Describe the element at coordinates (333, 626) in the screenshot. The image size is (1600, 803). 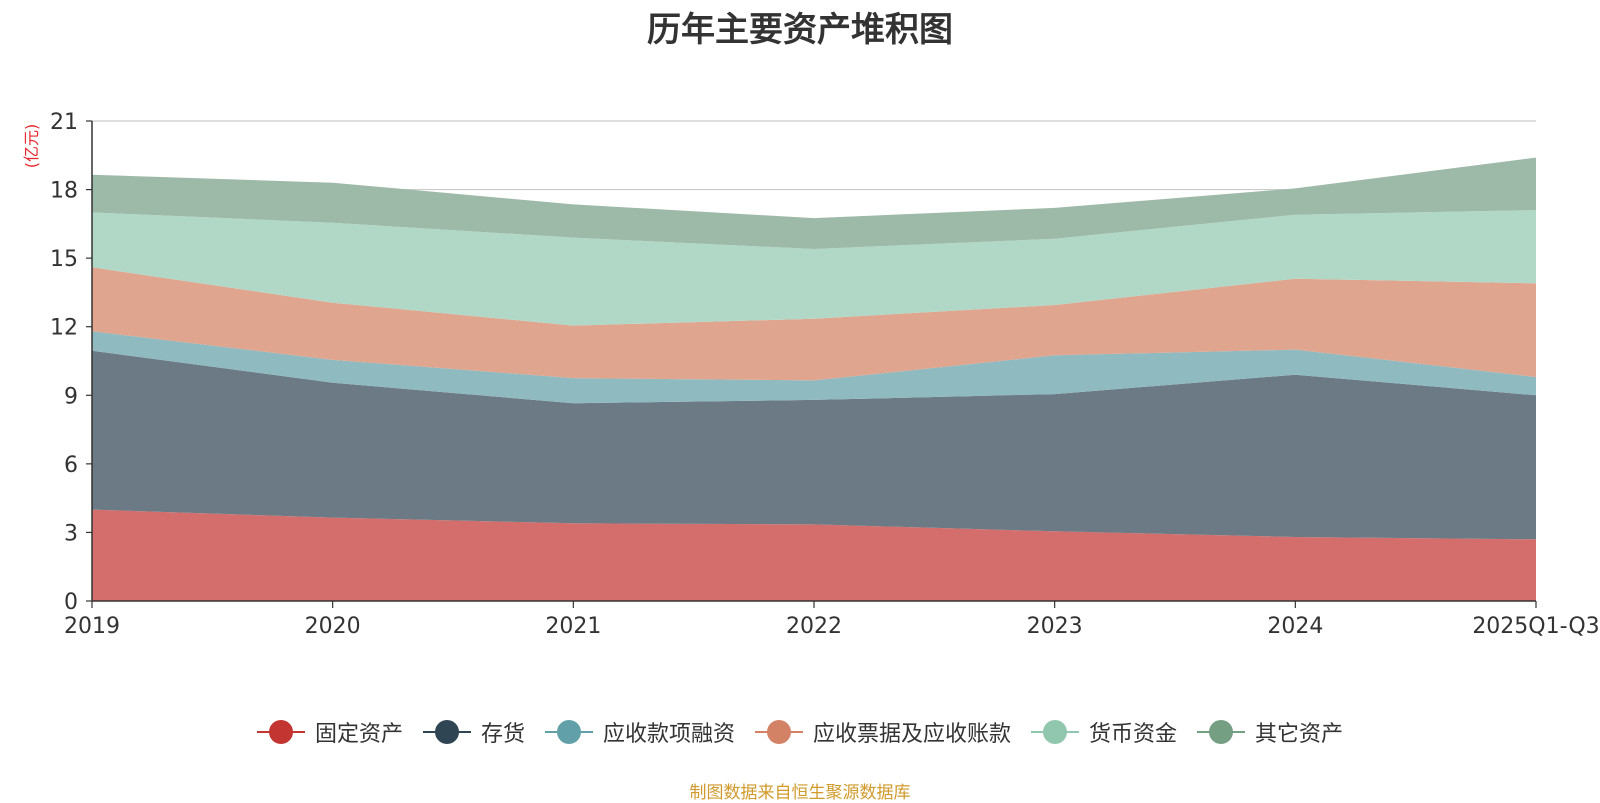
I see `x-tick-label: 2020` at that location.